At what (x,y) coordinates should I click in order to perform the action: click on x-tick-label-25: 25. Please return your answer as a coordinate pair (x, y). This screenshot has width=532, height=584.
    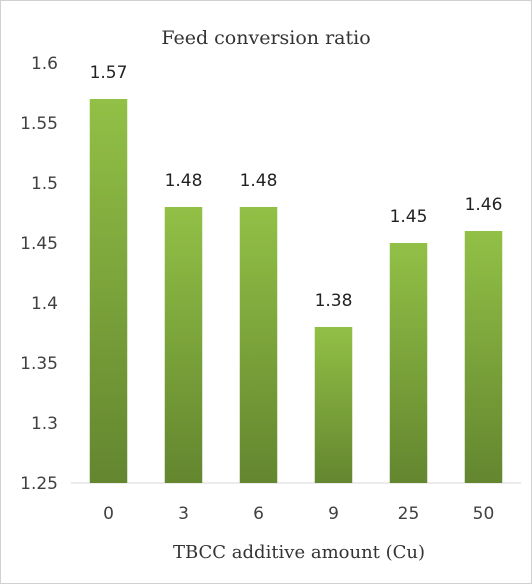
    Looking at the image, I should click on (409, 514).